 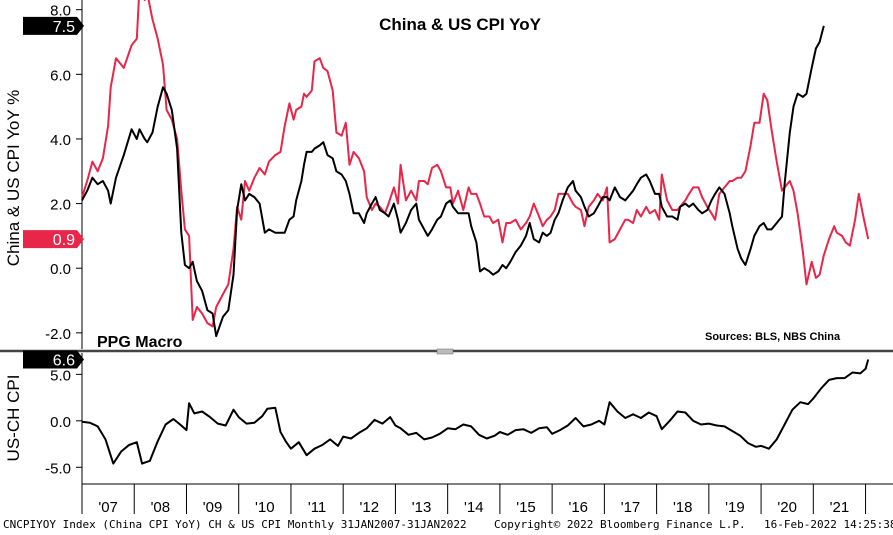 I want to click on x-tick-label: '13, so click(x=422, y=507).